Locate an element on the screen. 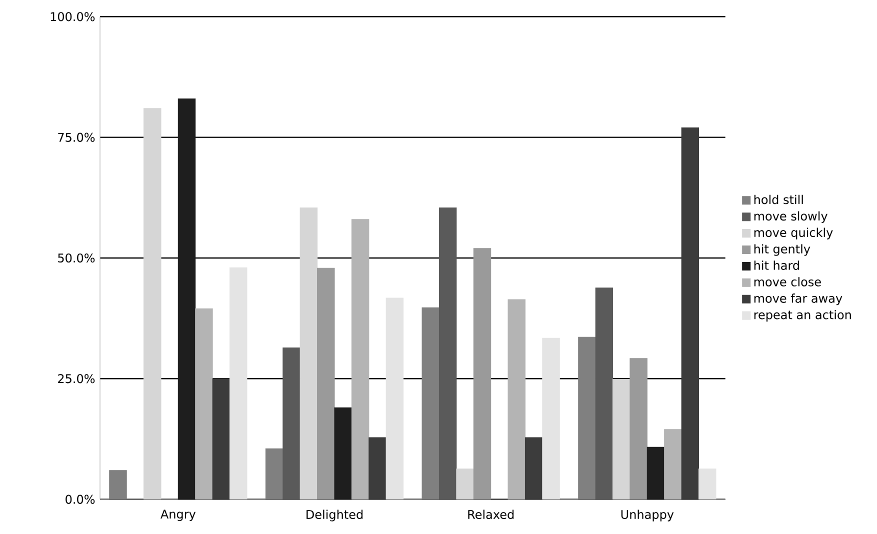 This screenshot has width=877, height=534. legend-label: move quickly is located at coordinates (793, 234).